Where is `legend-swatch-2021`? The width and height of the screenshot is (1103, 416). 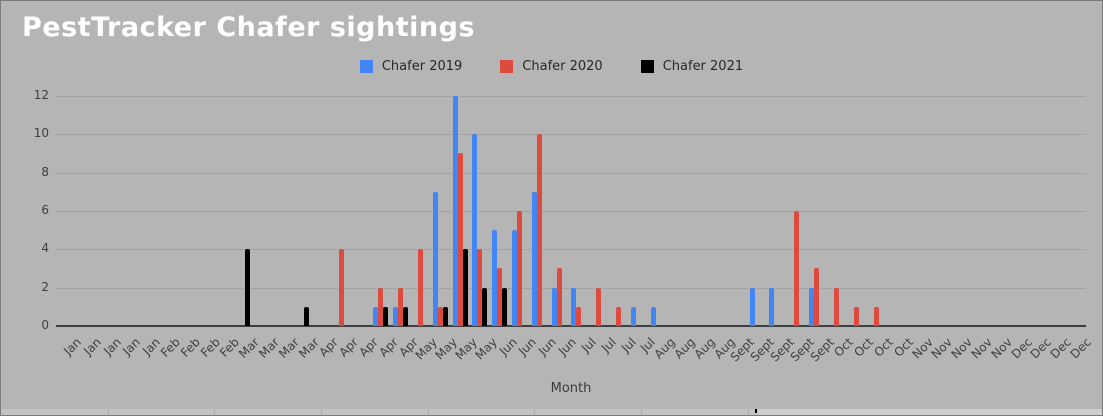 legend-swatch-2021 is located at coordinates (647, 66).